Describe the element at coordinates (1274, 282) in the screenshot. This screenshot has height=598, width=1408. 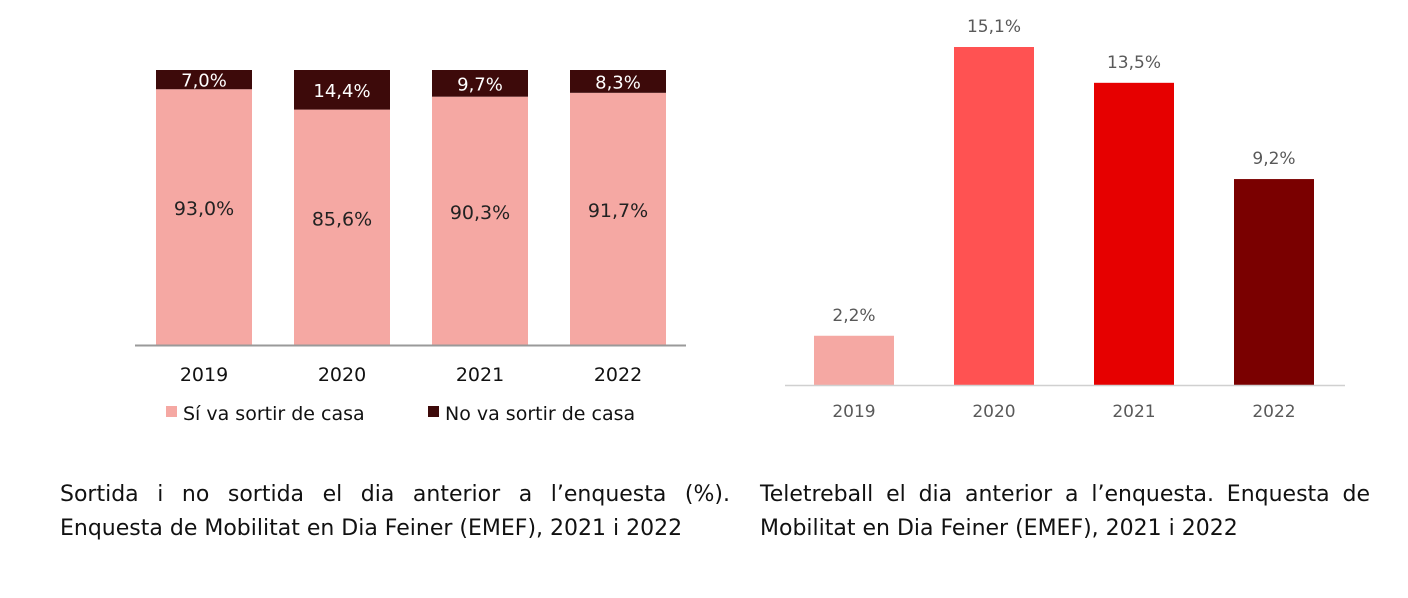
I see `bar-2022` at that location.